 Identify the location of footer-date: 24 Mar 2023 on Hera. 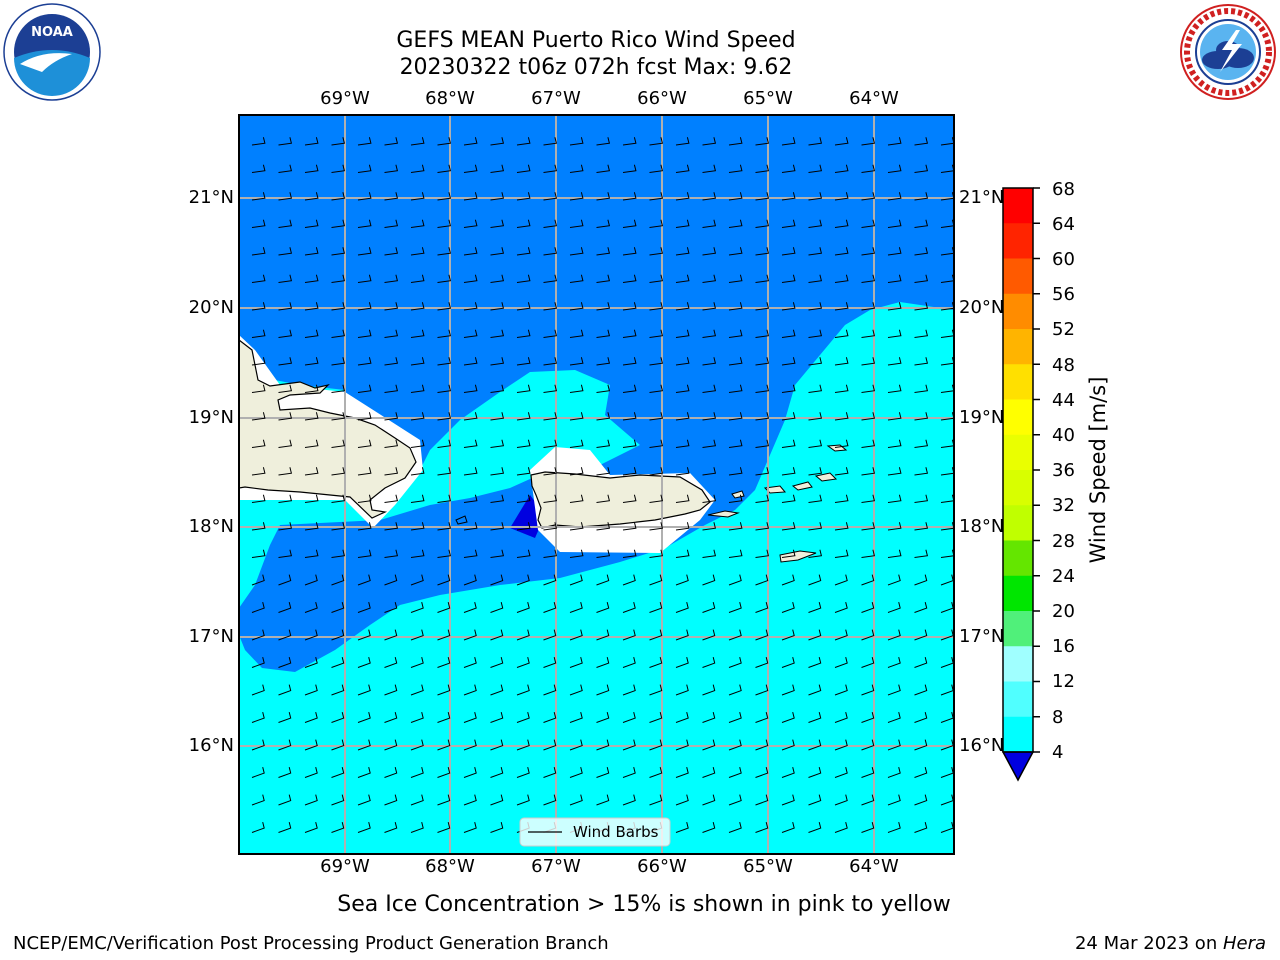
(1170, 944).